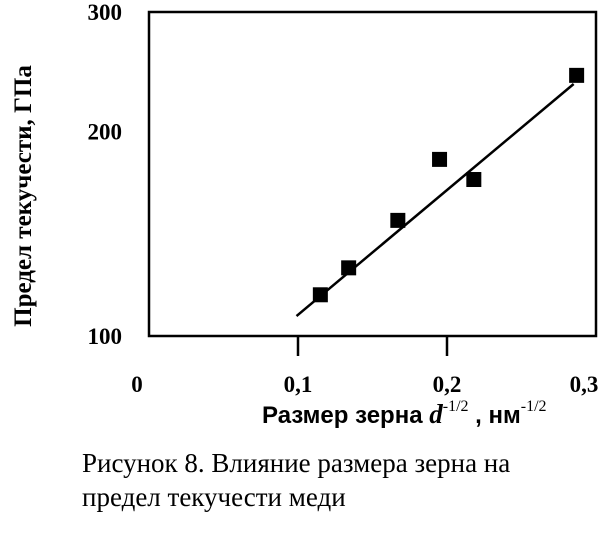  I want to click on x-axis-label-var-exponent: -1/2, so click(455, 406).